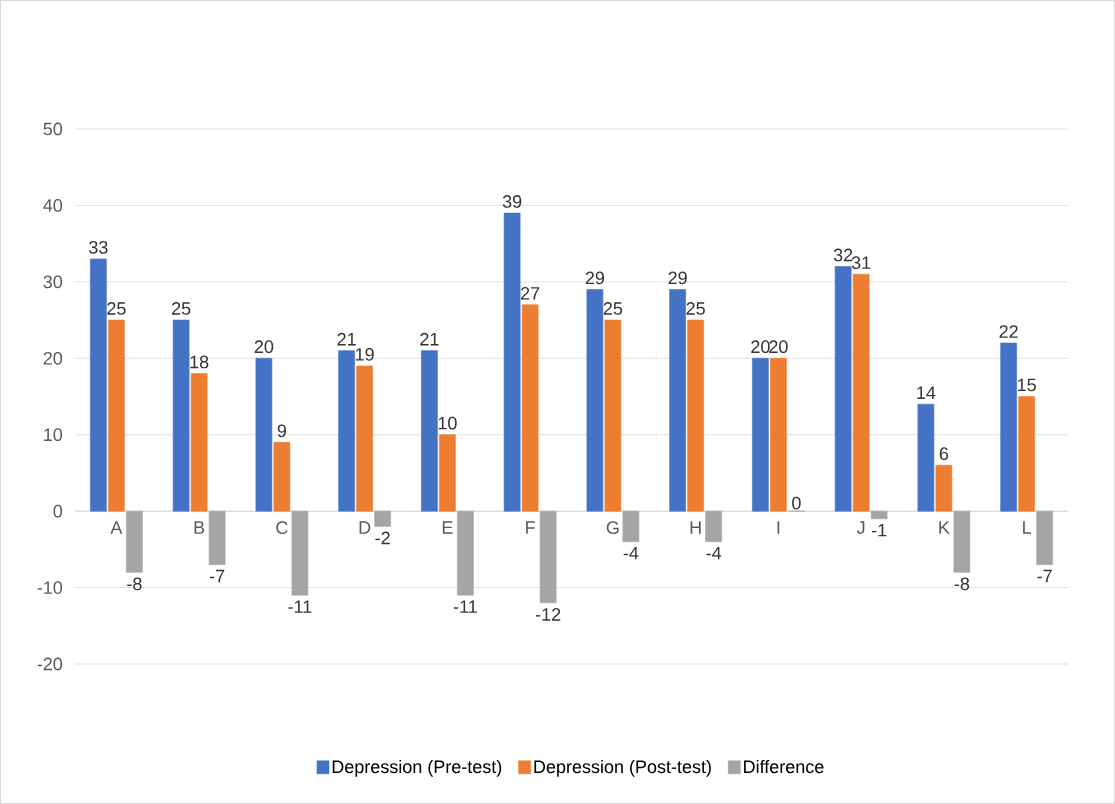 The image size is (1115, 804). I want to click on legend-label: Difference, so click(784, 766).